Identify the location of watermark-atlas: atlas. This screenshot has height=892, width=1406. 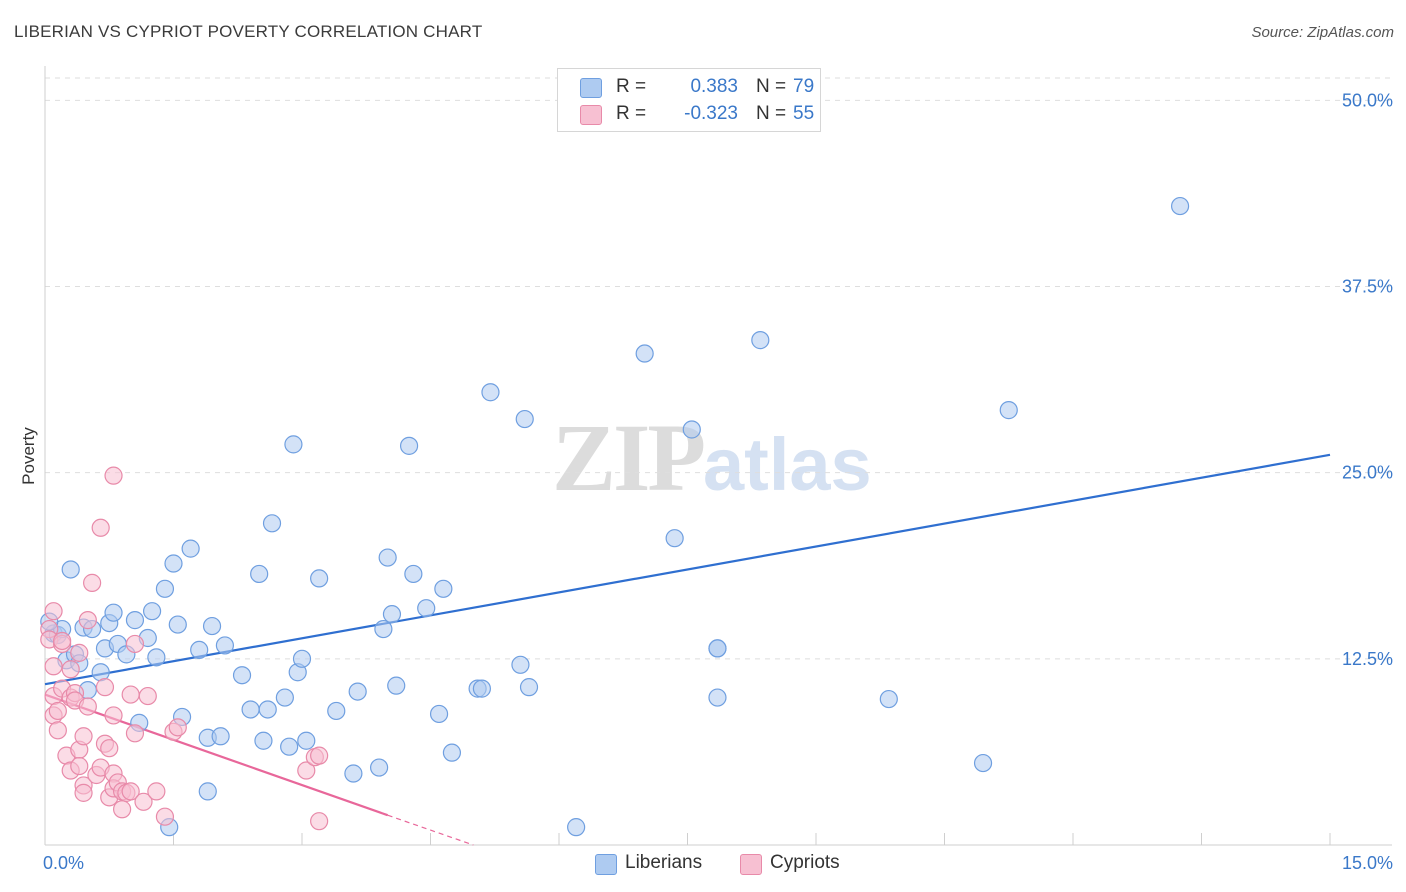
(787, 464).